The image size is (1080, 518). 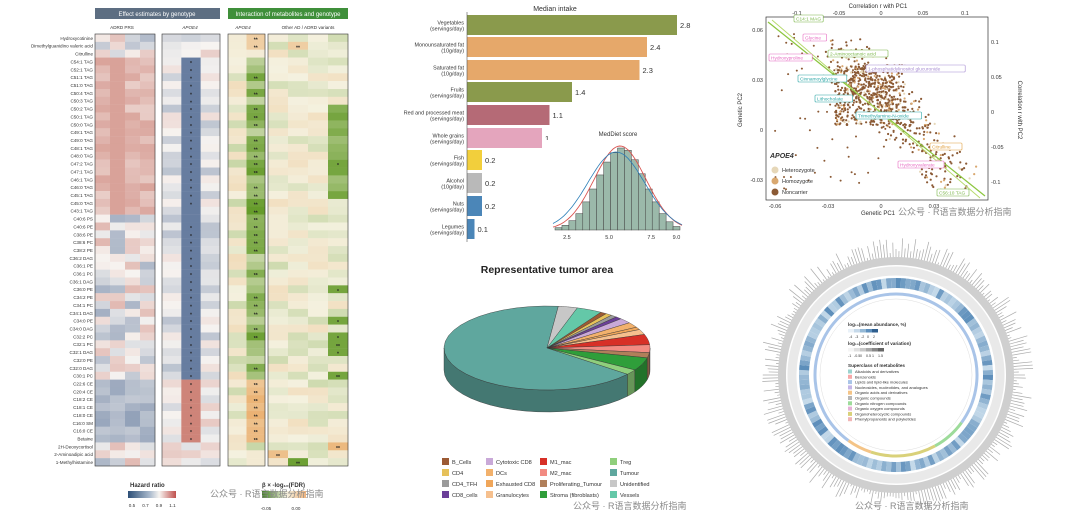 I want to click on intake-category-label: Monounsaturated fat, so click(x=440, y=46).